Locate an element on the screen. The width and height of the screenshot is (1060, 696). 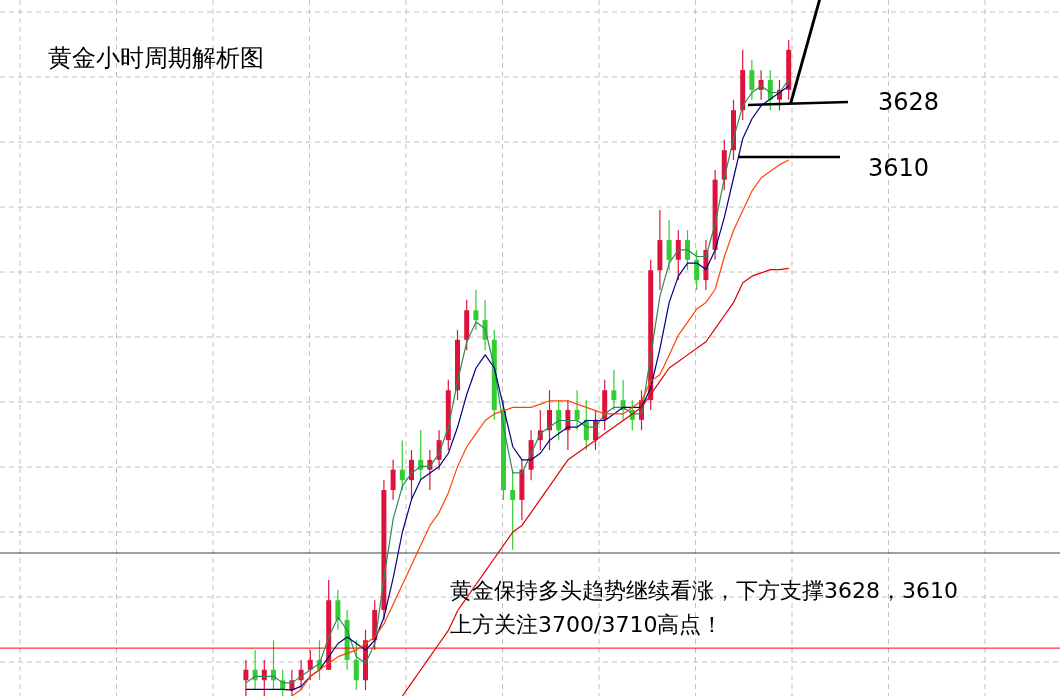
text: 3628 is located at coordinates (909, 102).